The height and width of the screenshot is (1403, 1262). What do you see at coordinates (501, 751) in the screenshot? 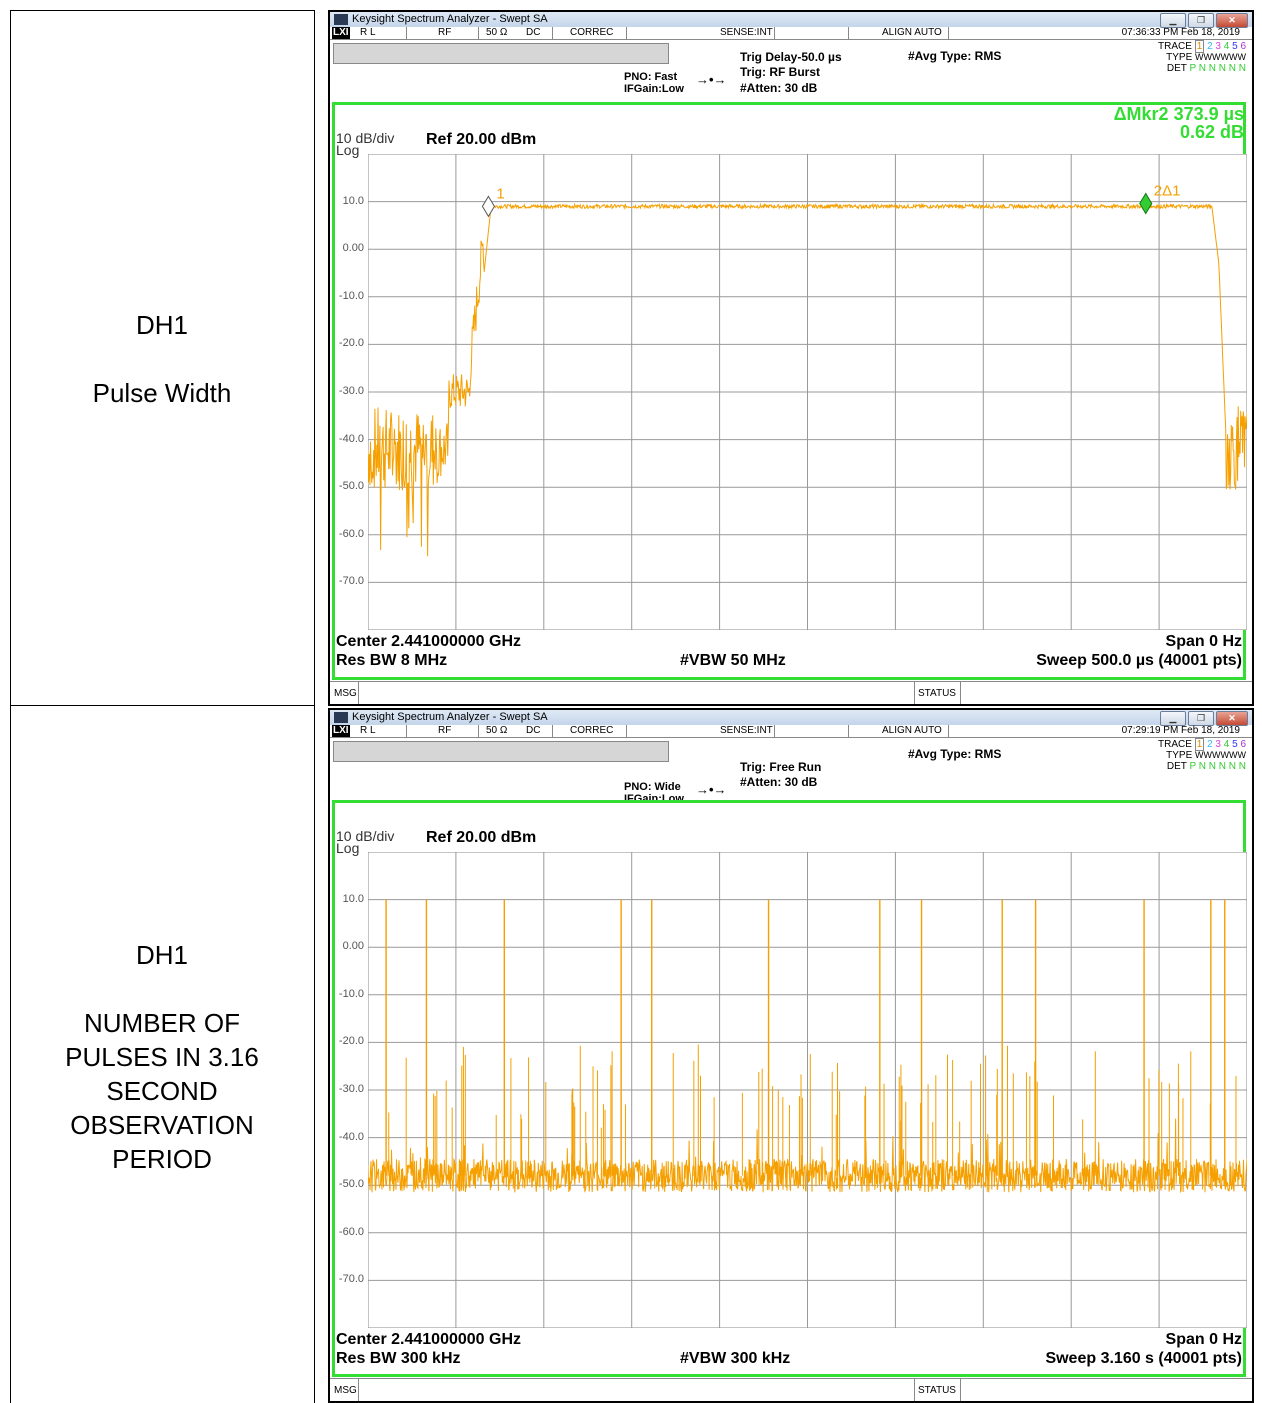
I see `message-entry-box` at bounding box center [501, 751].